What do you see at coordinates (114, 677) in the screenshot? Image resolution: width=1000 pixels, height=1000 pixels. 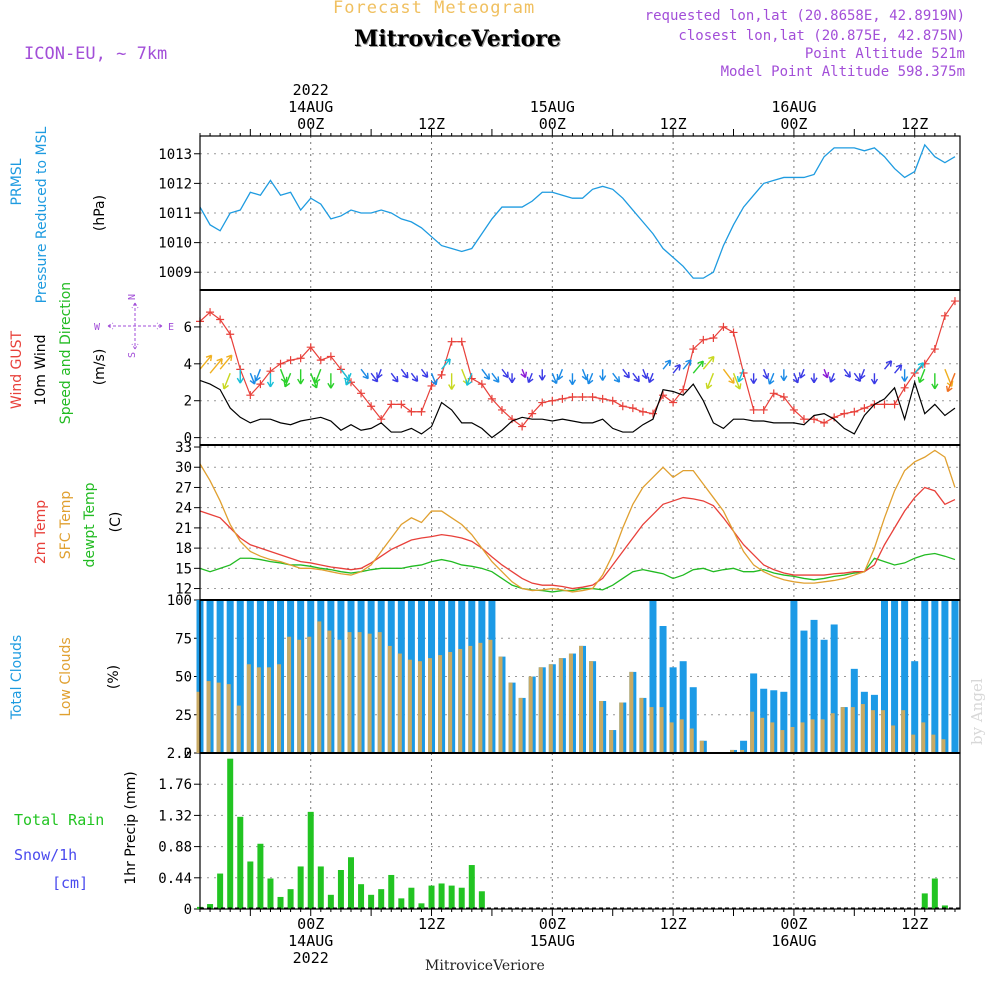 I see `clouds-unit-label: (%)` at bounding box center [114, 677].